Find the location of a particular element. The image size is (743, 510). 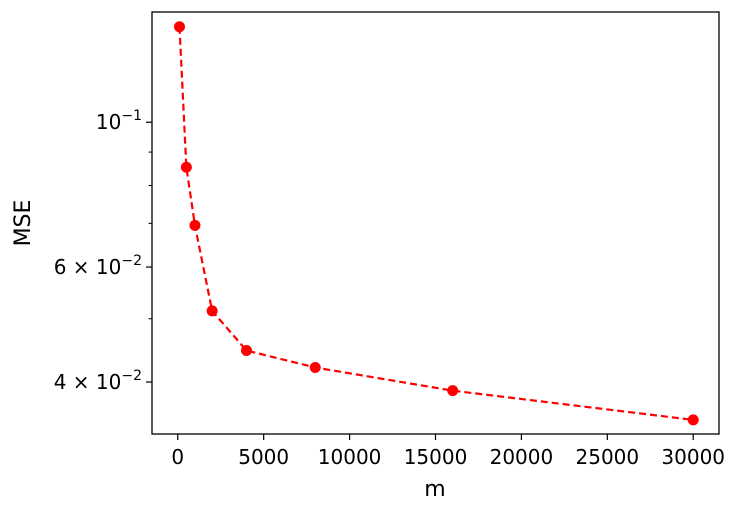

y-tick-label: 4 × 10⁻² is located at coordinates (98, 381).